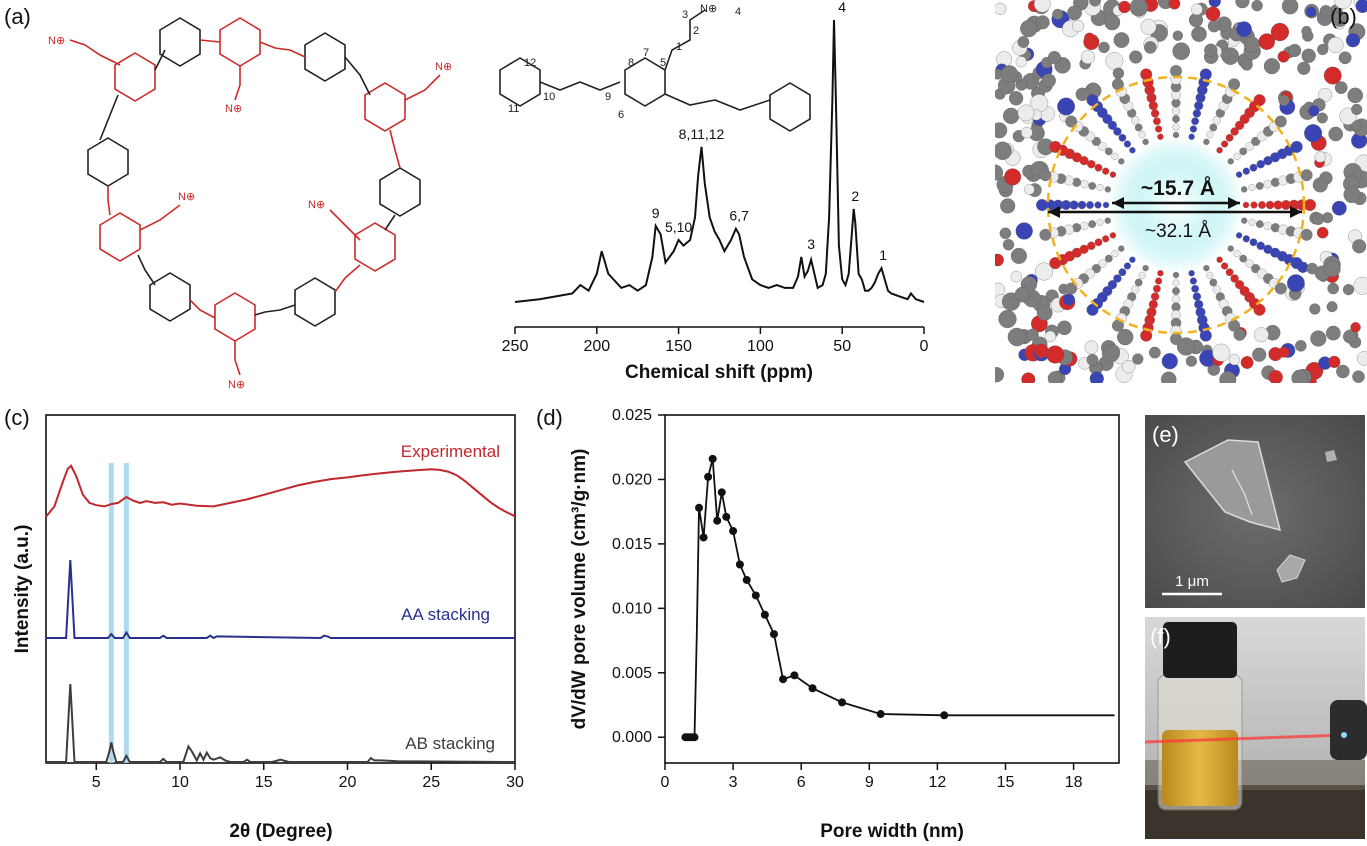  Describe the element at coordinates (308, 777) in the screenshot. I see `pxrd-x-ticks: 5 10 15 20 25 30` at that location.